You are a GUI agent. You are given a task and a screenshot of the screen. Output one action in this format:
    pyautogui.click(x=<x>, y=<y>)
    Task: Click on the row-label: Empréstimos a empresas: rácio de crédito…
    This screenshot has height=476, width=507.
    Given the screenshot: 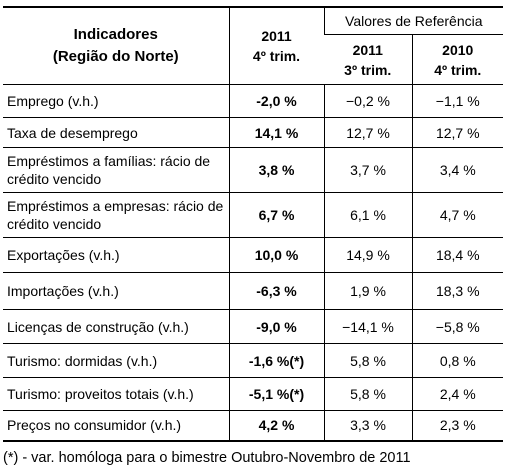 What is the action you would take?
    pyautogui.click(x=116, y=215)
    